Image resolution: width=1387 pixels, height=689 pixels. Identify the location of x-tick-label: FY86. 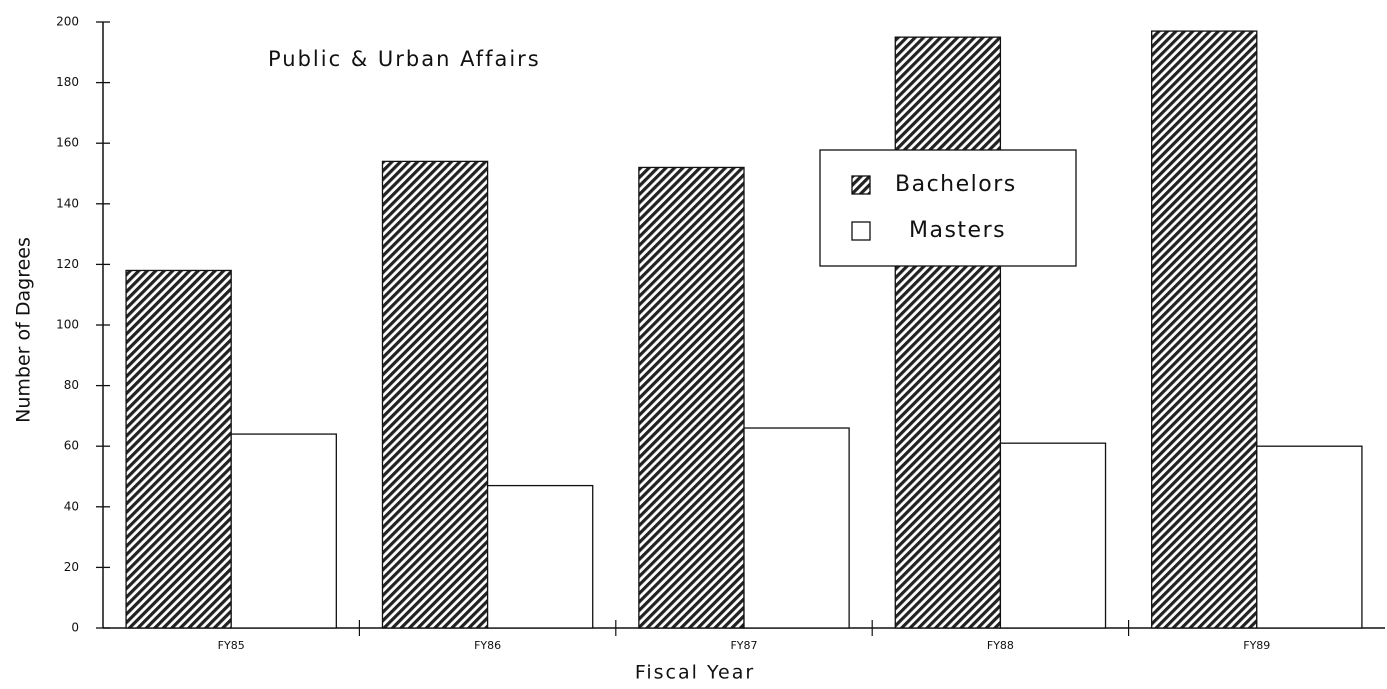
(487, 645).